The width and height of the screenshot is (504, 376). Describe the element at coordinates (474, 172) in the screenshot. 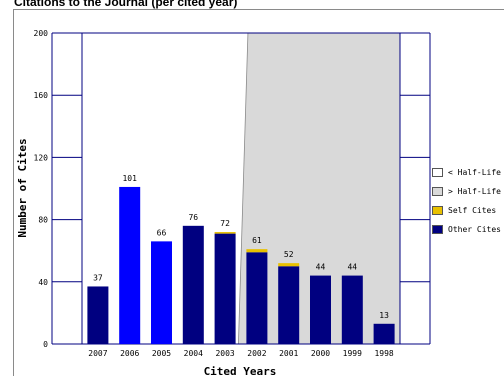

I see `legend-label: < Half-Life` at that location.